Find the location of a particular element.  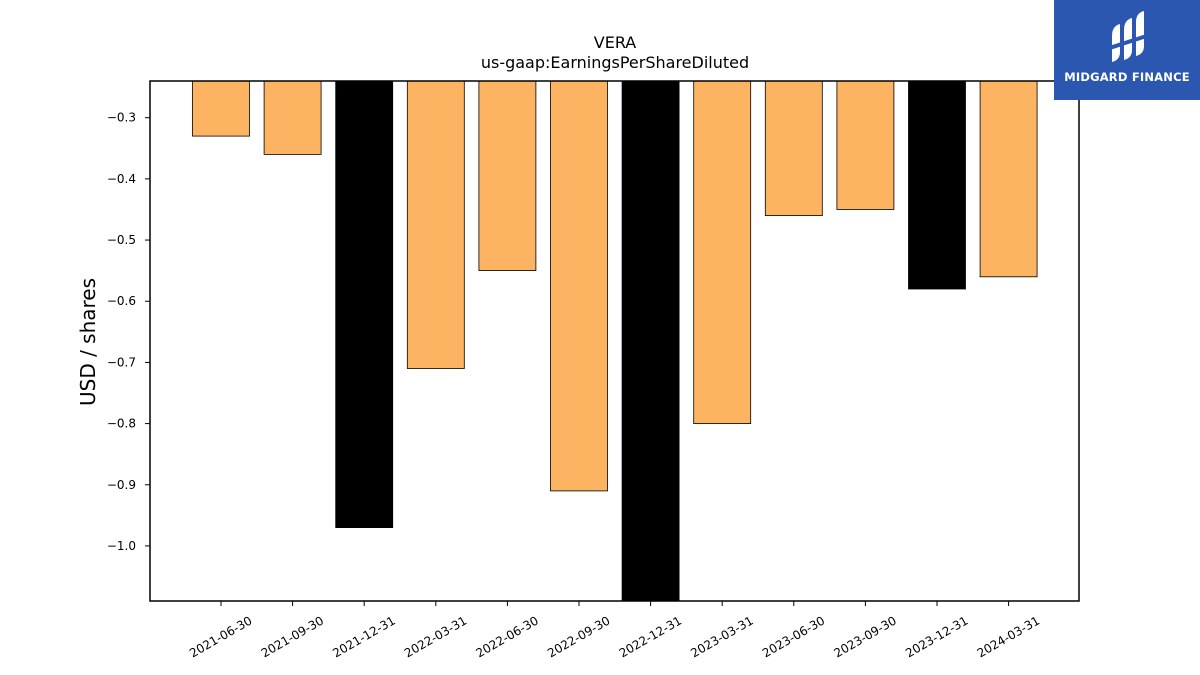

y-tick-label: −1.0 is located at coordinates (121, 546).